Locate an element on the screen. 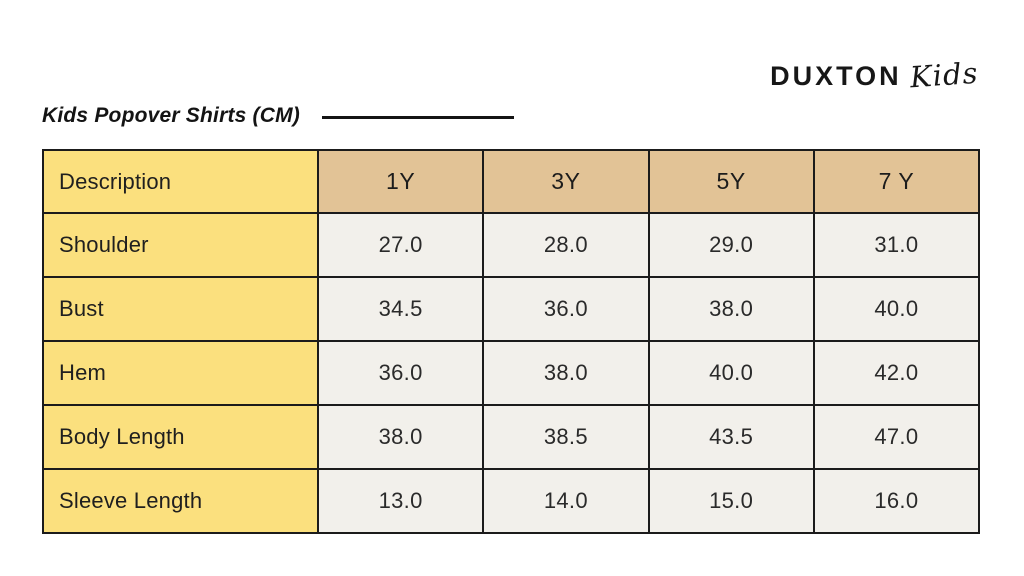 This screenshot has width=1024, height=576. size-value: 34.5 is located at coordinates (400, 309).